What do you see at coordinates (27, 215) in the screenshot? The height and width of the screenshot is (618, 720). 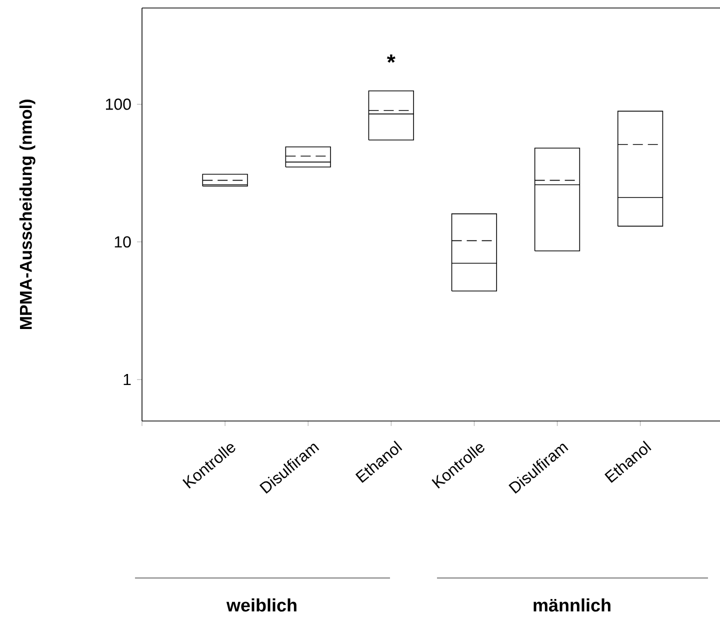 I see `y-axis-title: MPMA-Ausscheidung (nmol)` at bounding box center [27, 215].